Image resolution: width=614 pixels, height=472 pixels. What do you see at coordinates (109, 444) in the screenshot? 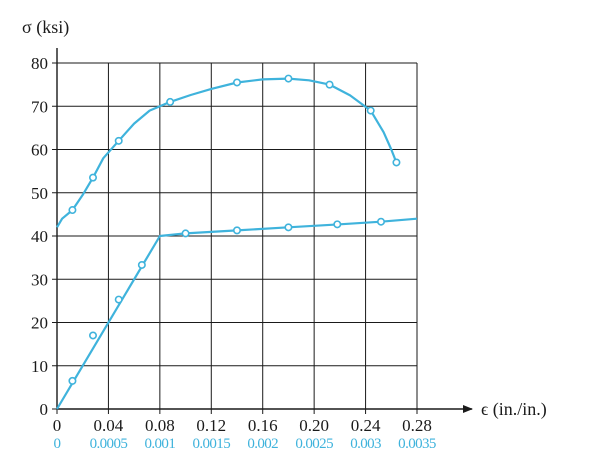
I see `x-tick-label-lower: 0.0005` at bounding box center [109, 444].